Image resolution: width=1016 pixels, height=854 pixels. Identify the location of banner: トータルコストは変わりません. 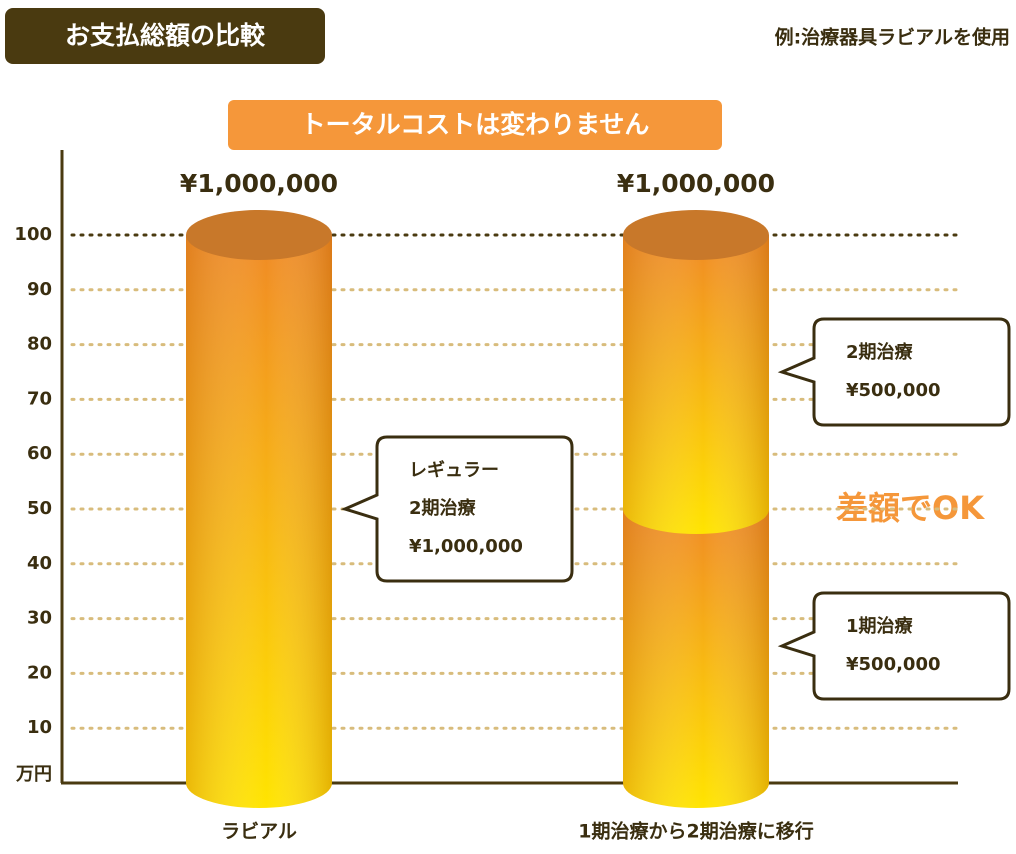
(475, 124).